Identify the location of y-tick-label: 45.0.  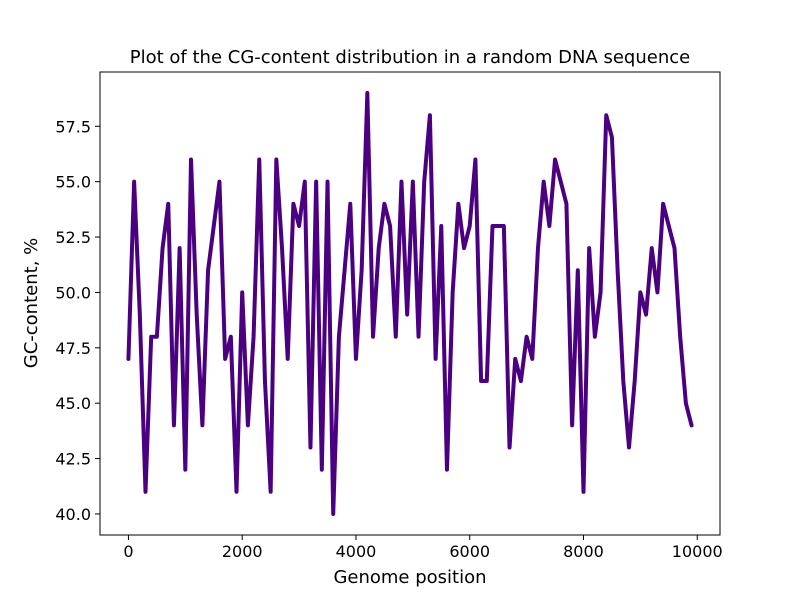
(73, 403).